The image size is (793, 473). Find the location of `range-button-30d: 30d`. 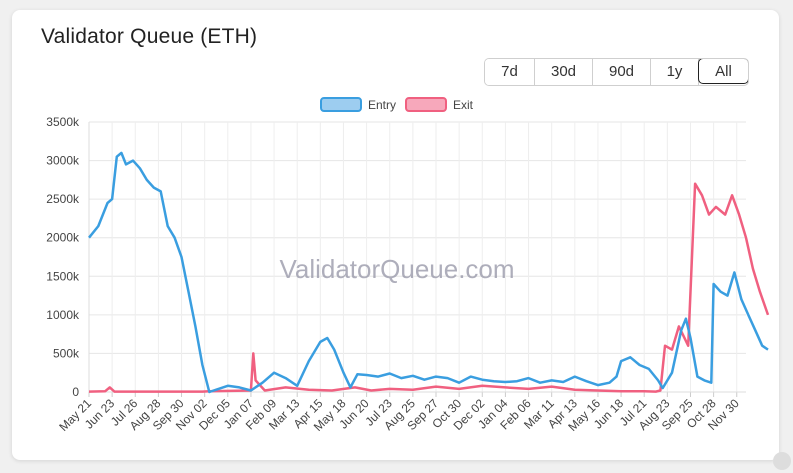

range-button-30d: 30d is located at coordinates (564, 72).